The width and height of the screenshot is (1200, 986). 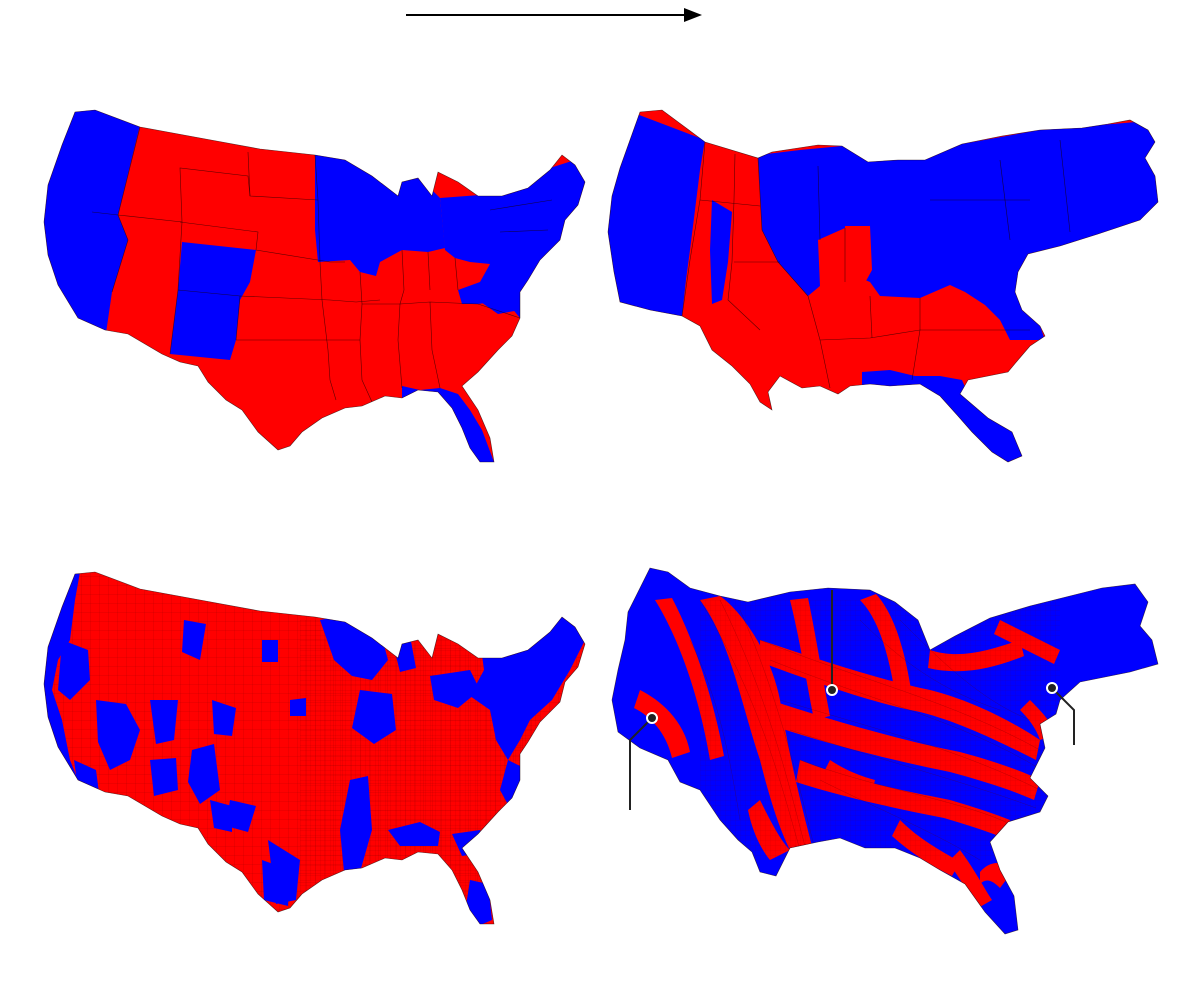 I want to click on callout-chicago, so click(x=832, y=643).